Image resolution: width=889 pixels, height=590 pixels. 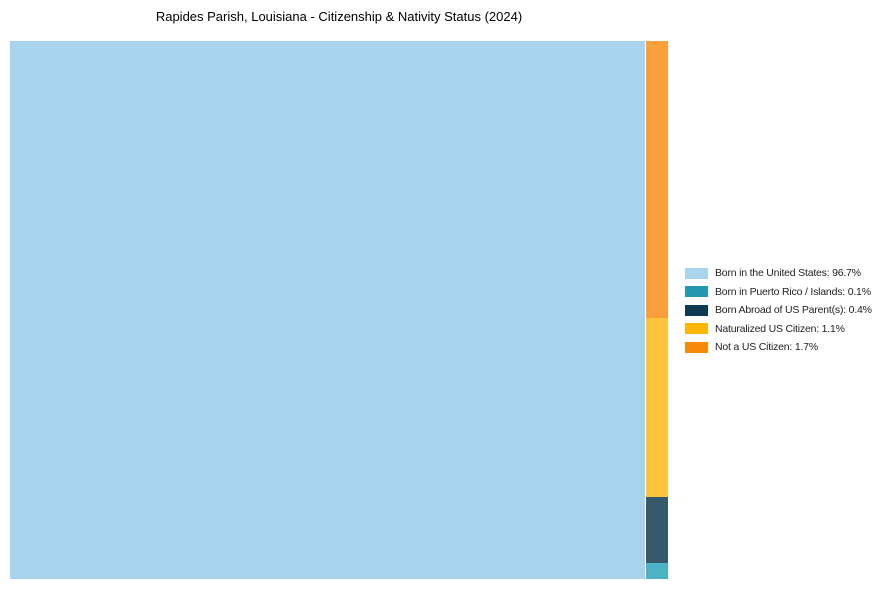 What do you see at coordinates (696, 347) in the screenshot?
I see `legend-swatch-not-a-us-citizen` at bounding box center [696, 347].